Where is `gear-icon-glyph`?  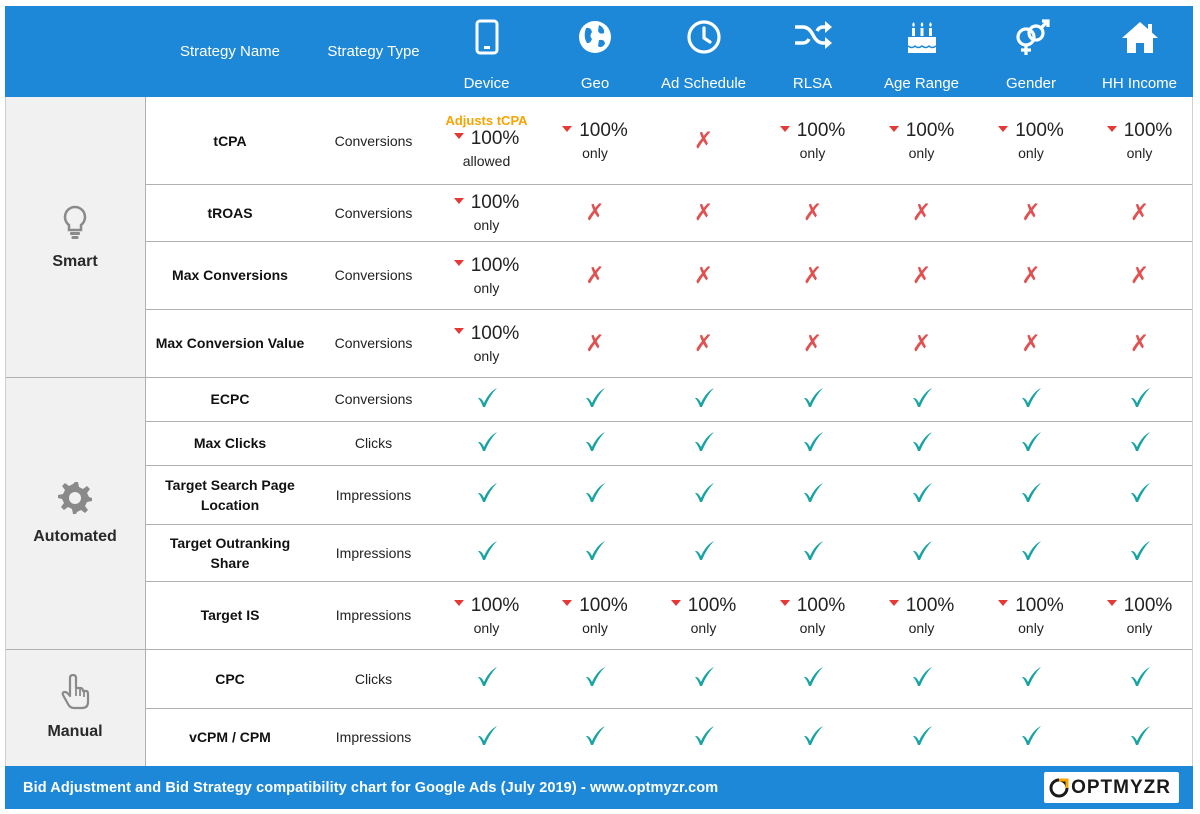
gear-icon-glyph is located at coordinates (75, 497).